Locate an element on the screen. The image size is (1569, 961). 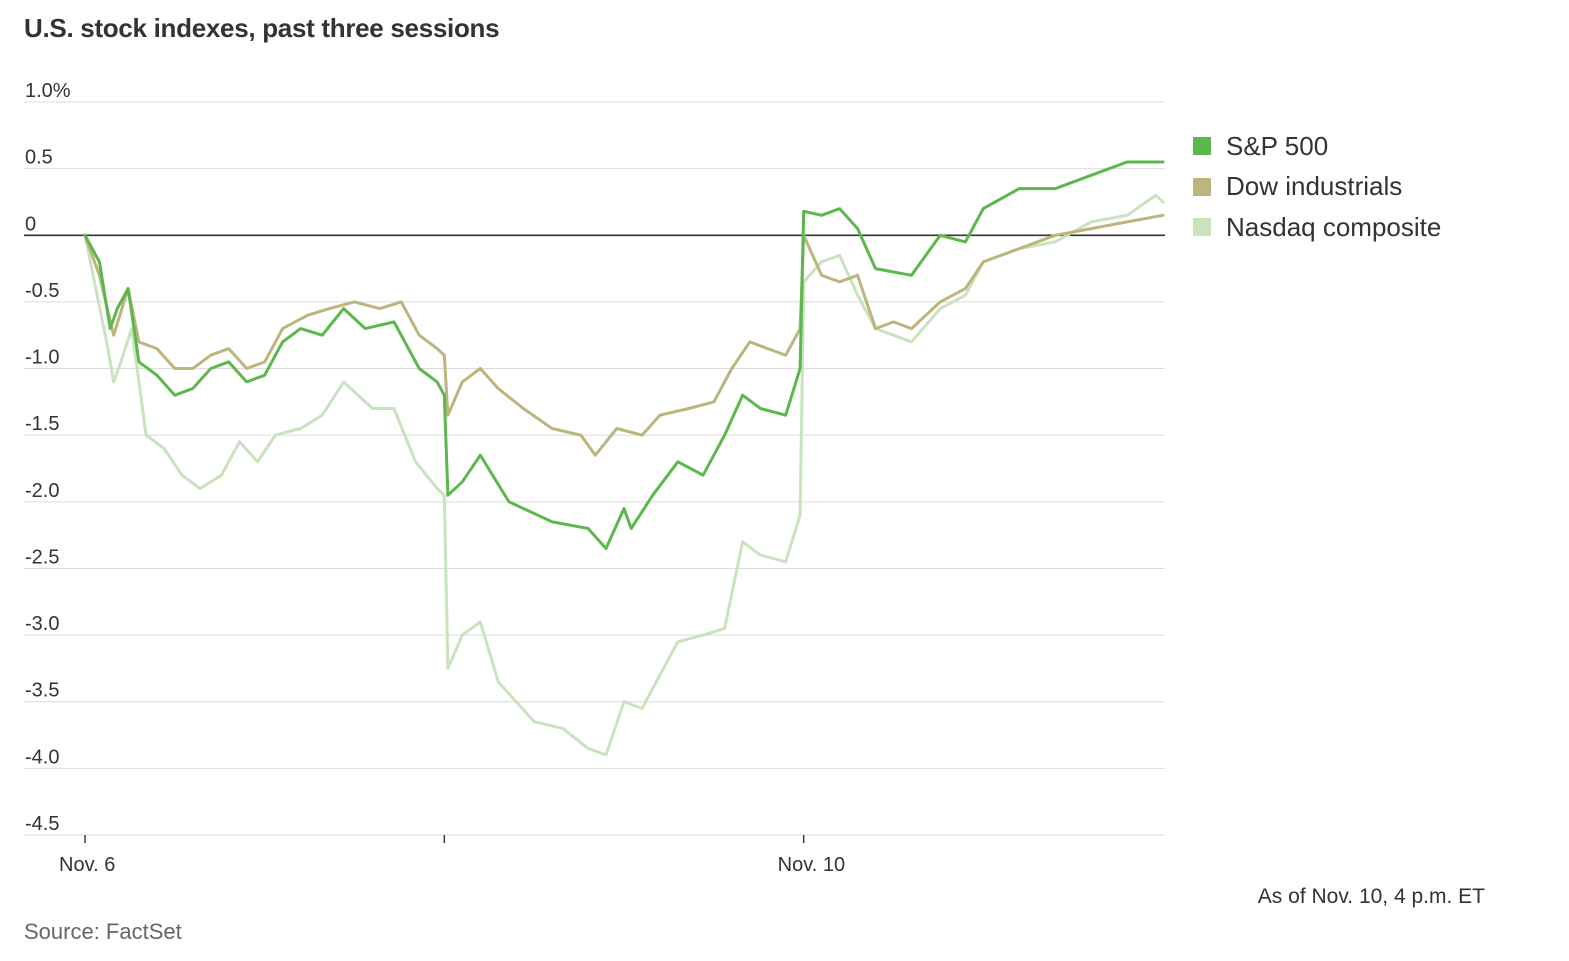
legend-item-sp500: S&P 500 is located at coordinates (1317, 146).